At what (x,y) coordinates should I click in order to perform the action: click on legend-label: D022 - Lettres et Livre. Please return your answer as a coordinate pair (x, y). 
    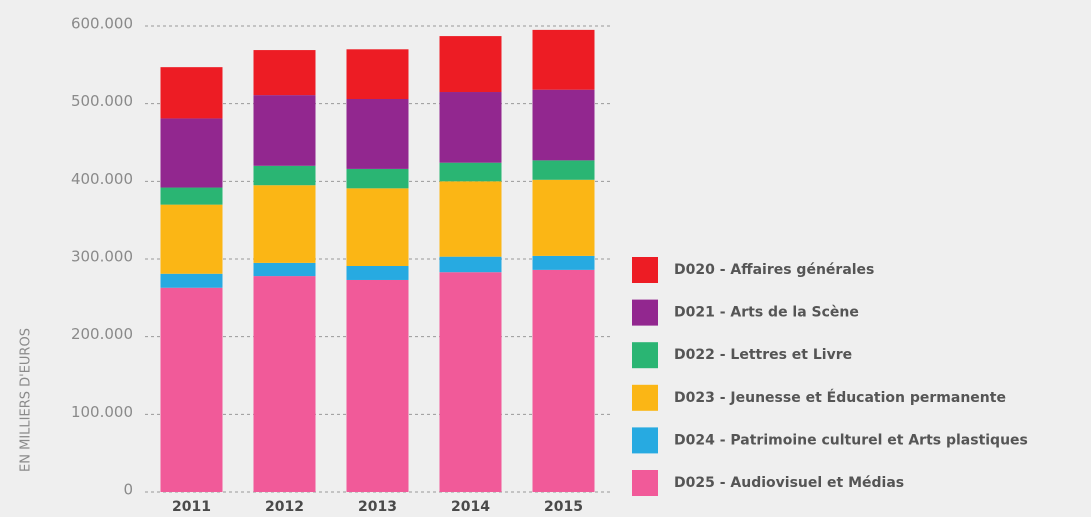
    Looking at the image, I should click on (763, 355).